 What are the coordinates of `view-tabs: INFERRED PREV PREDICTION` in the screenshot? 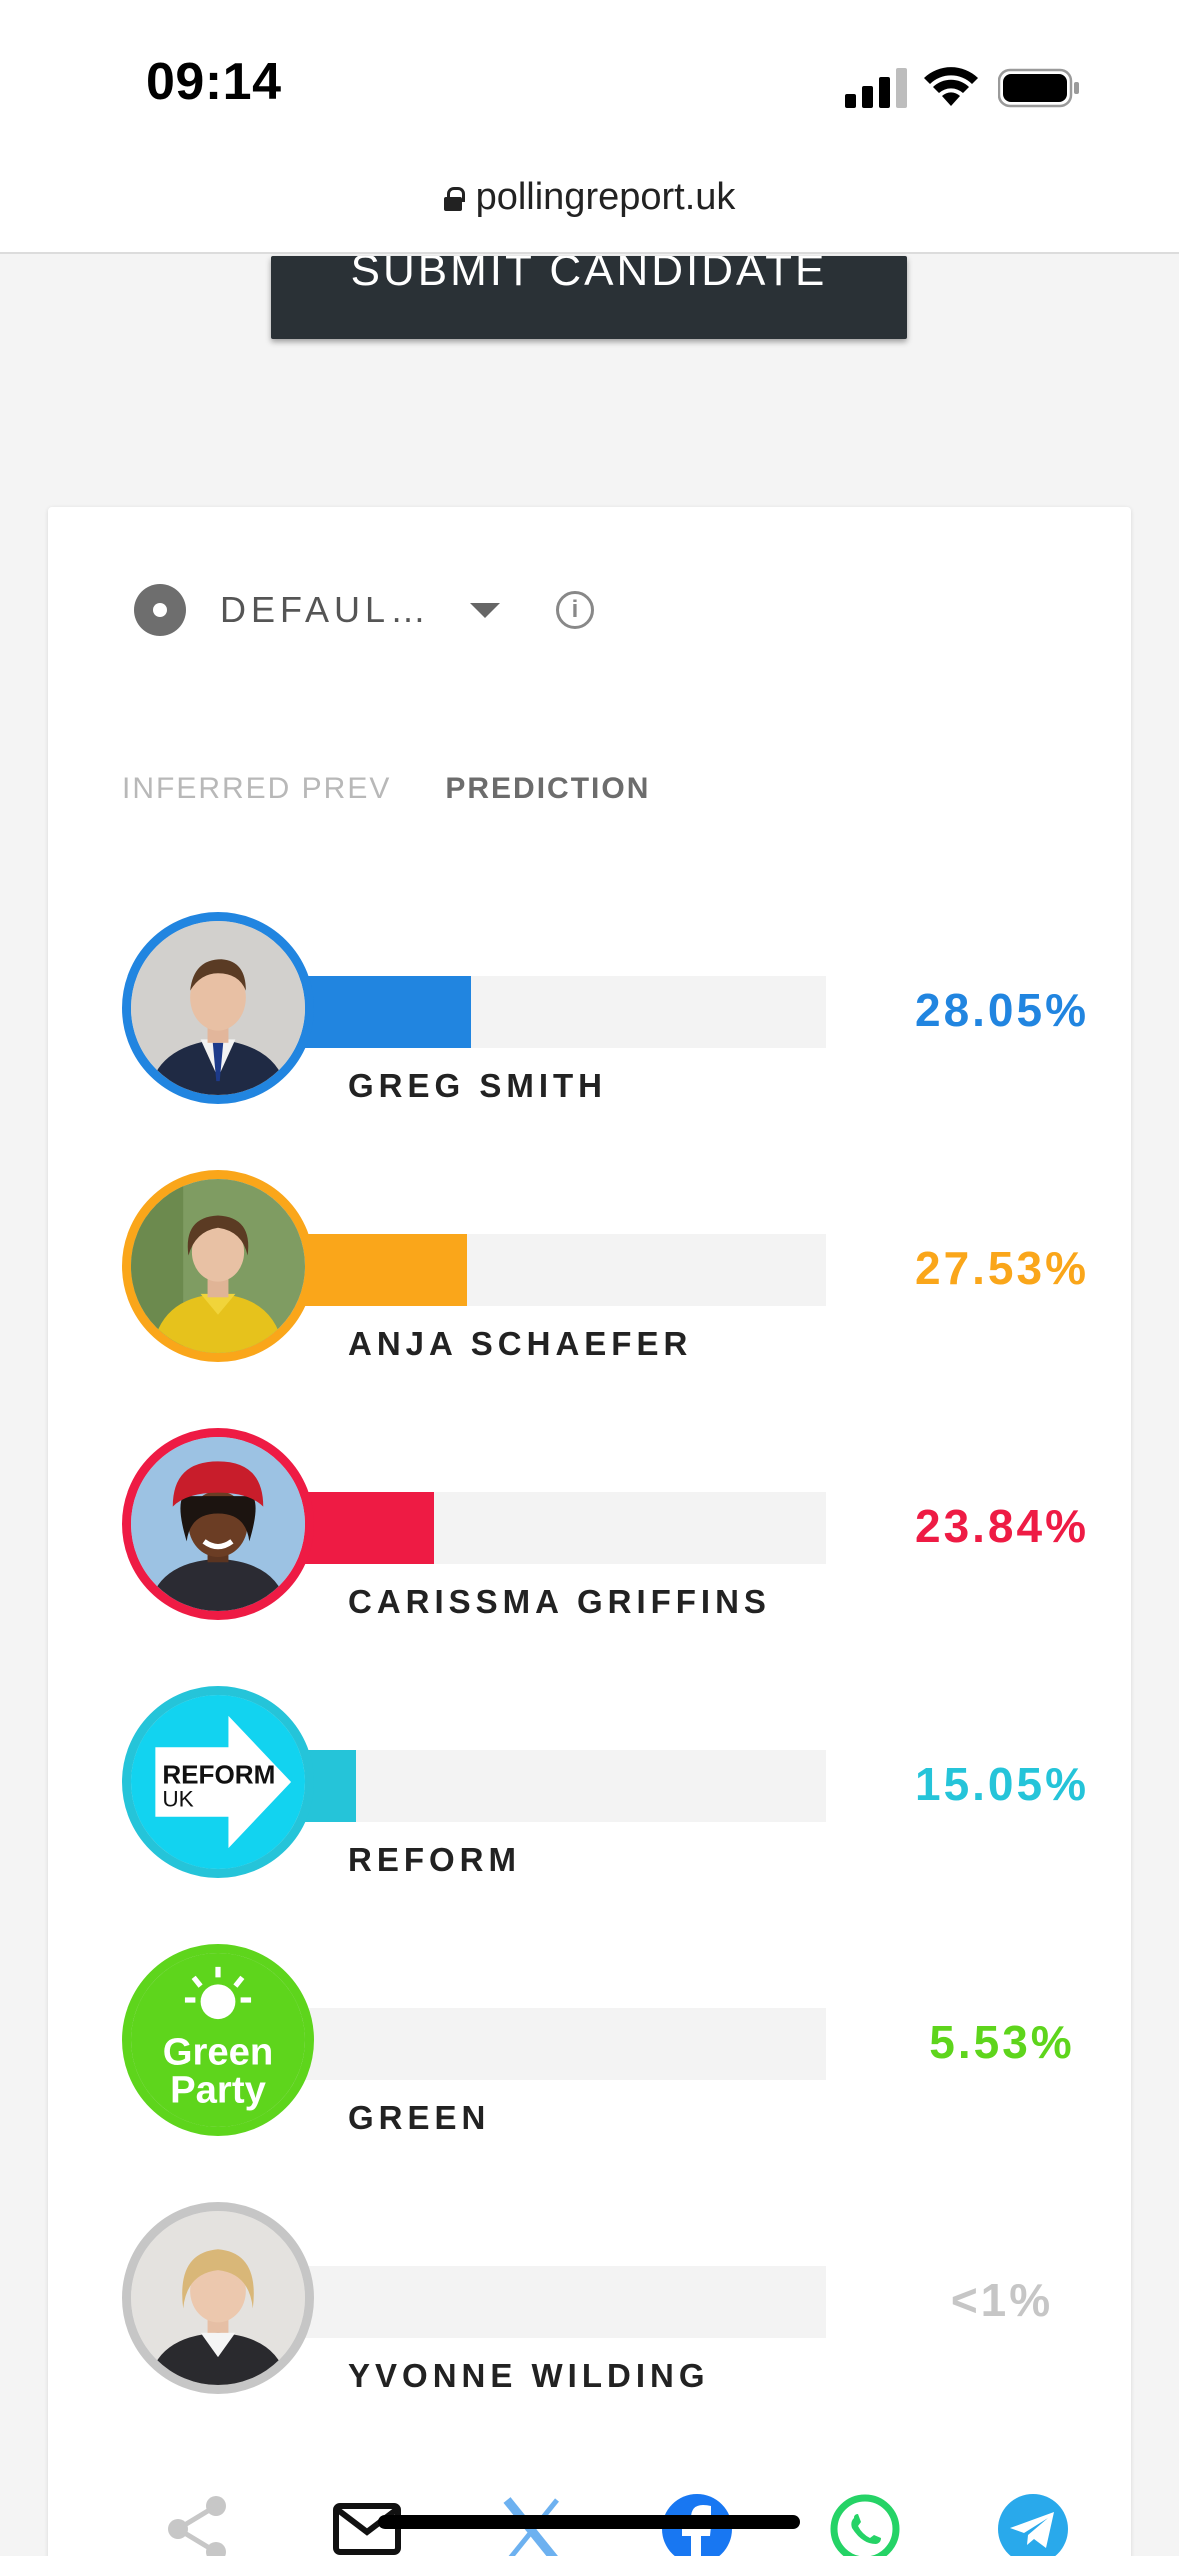 It's located at (413, 789).